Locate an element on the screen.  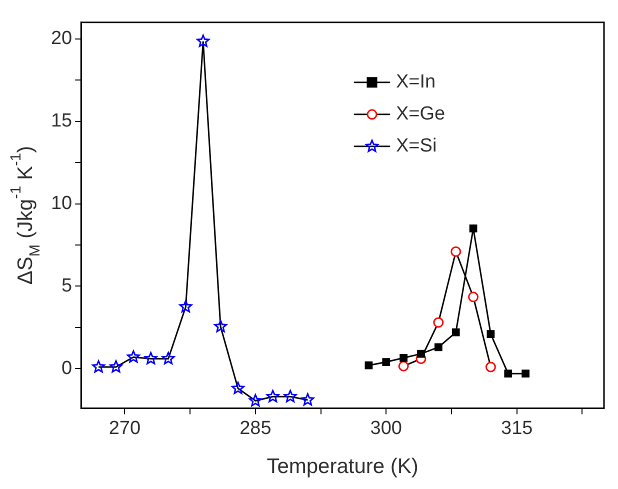
y-tick-label: 10 is located at coordinates (61, 203).